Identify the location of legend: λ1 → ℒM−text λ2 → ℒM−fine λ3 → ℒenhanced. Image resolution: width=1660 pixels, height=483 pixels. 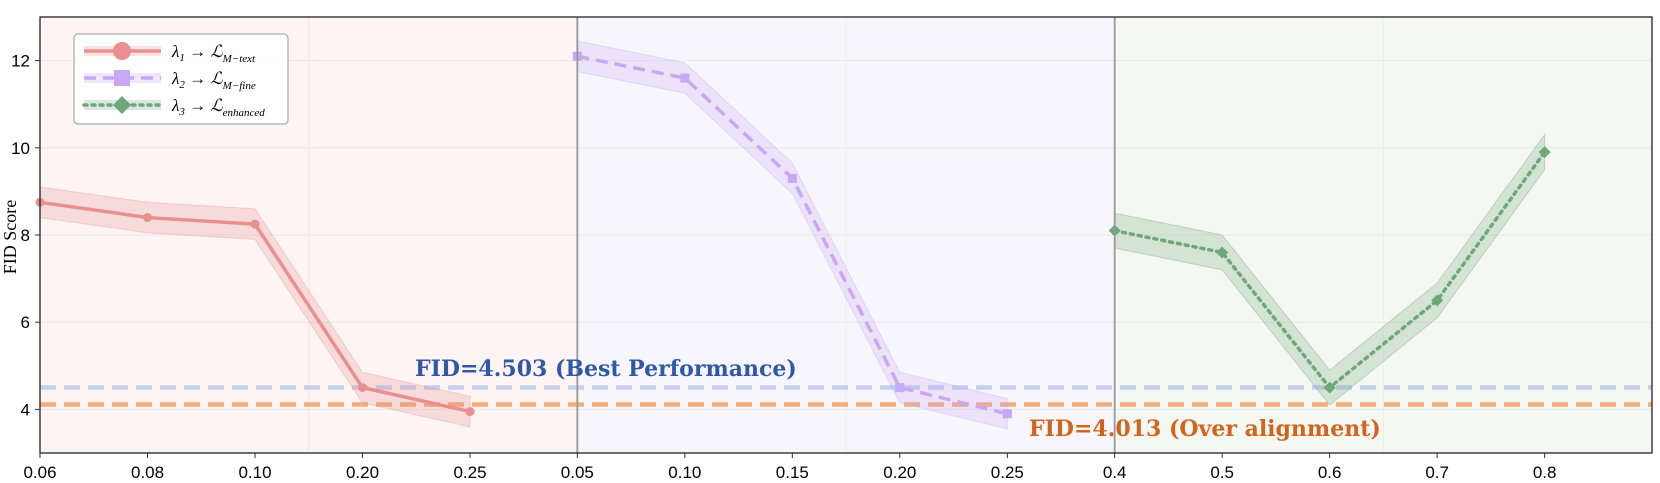
(181, 79).